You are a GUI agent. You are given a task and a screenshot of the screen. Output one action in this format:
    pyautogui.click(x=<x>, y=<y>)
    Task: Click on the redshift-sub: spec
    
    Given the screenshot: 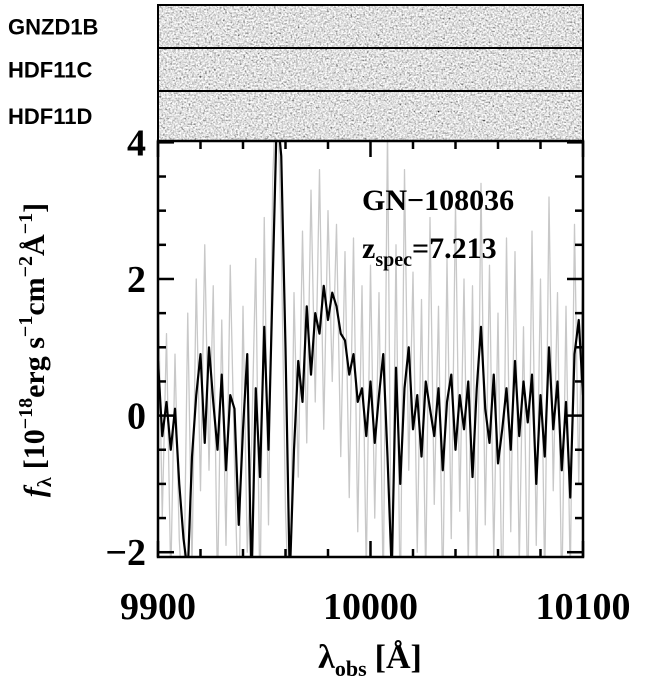 What is the action you would take?
    pyautogui.click(x=393, y=260)
    